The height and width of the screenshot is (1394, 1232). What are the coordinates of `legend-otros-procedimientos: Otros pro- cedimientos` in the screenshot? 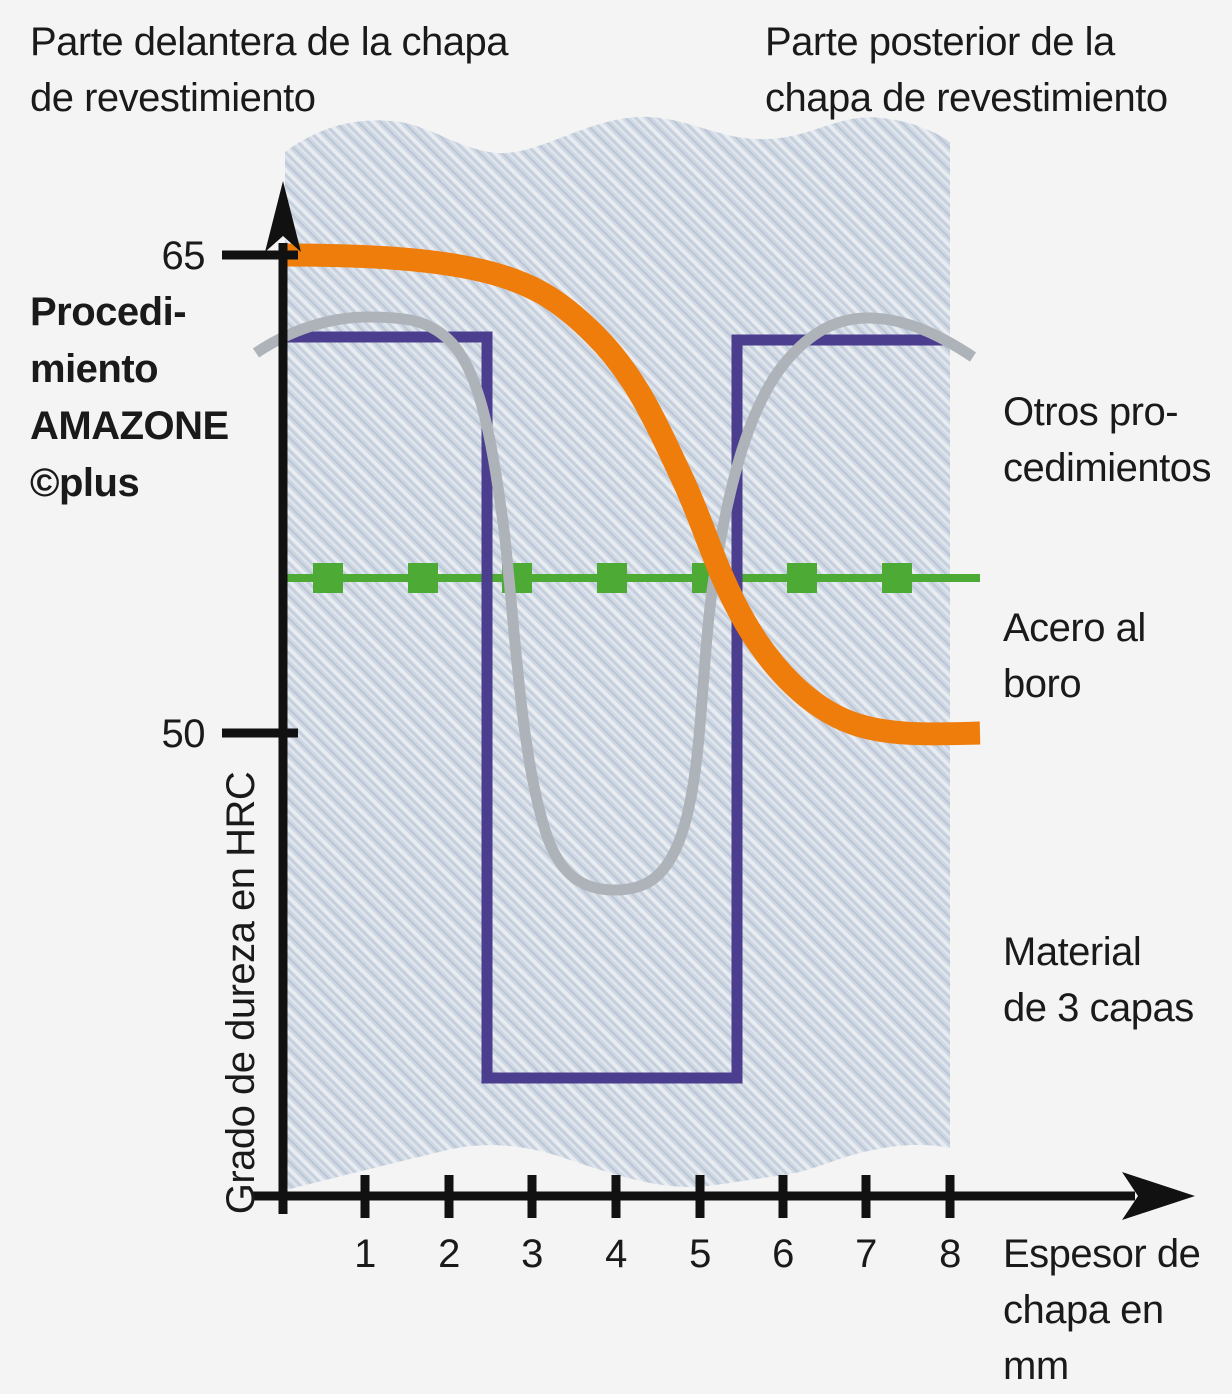 It's located at (1107, 440).